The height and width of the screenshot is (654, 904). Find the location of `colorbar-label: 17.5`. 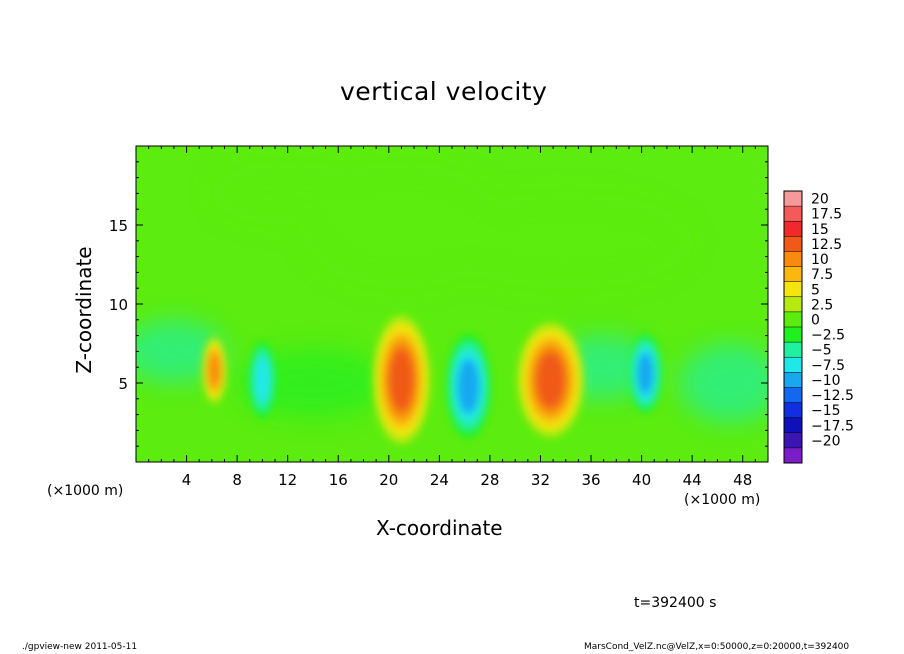

colorbar-label: 17.5 is located at coordinates (826, 215).